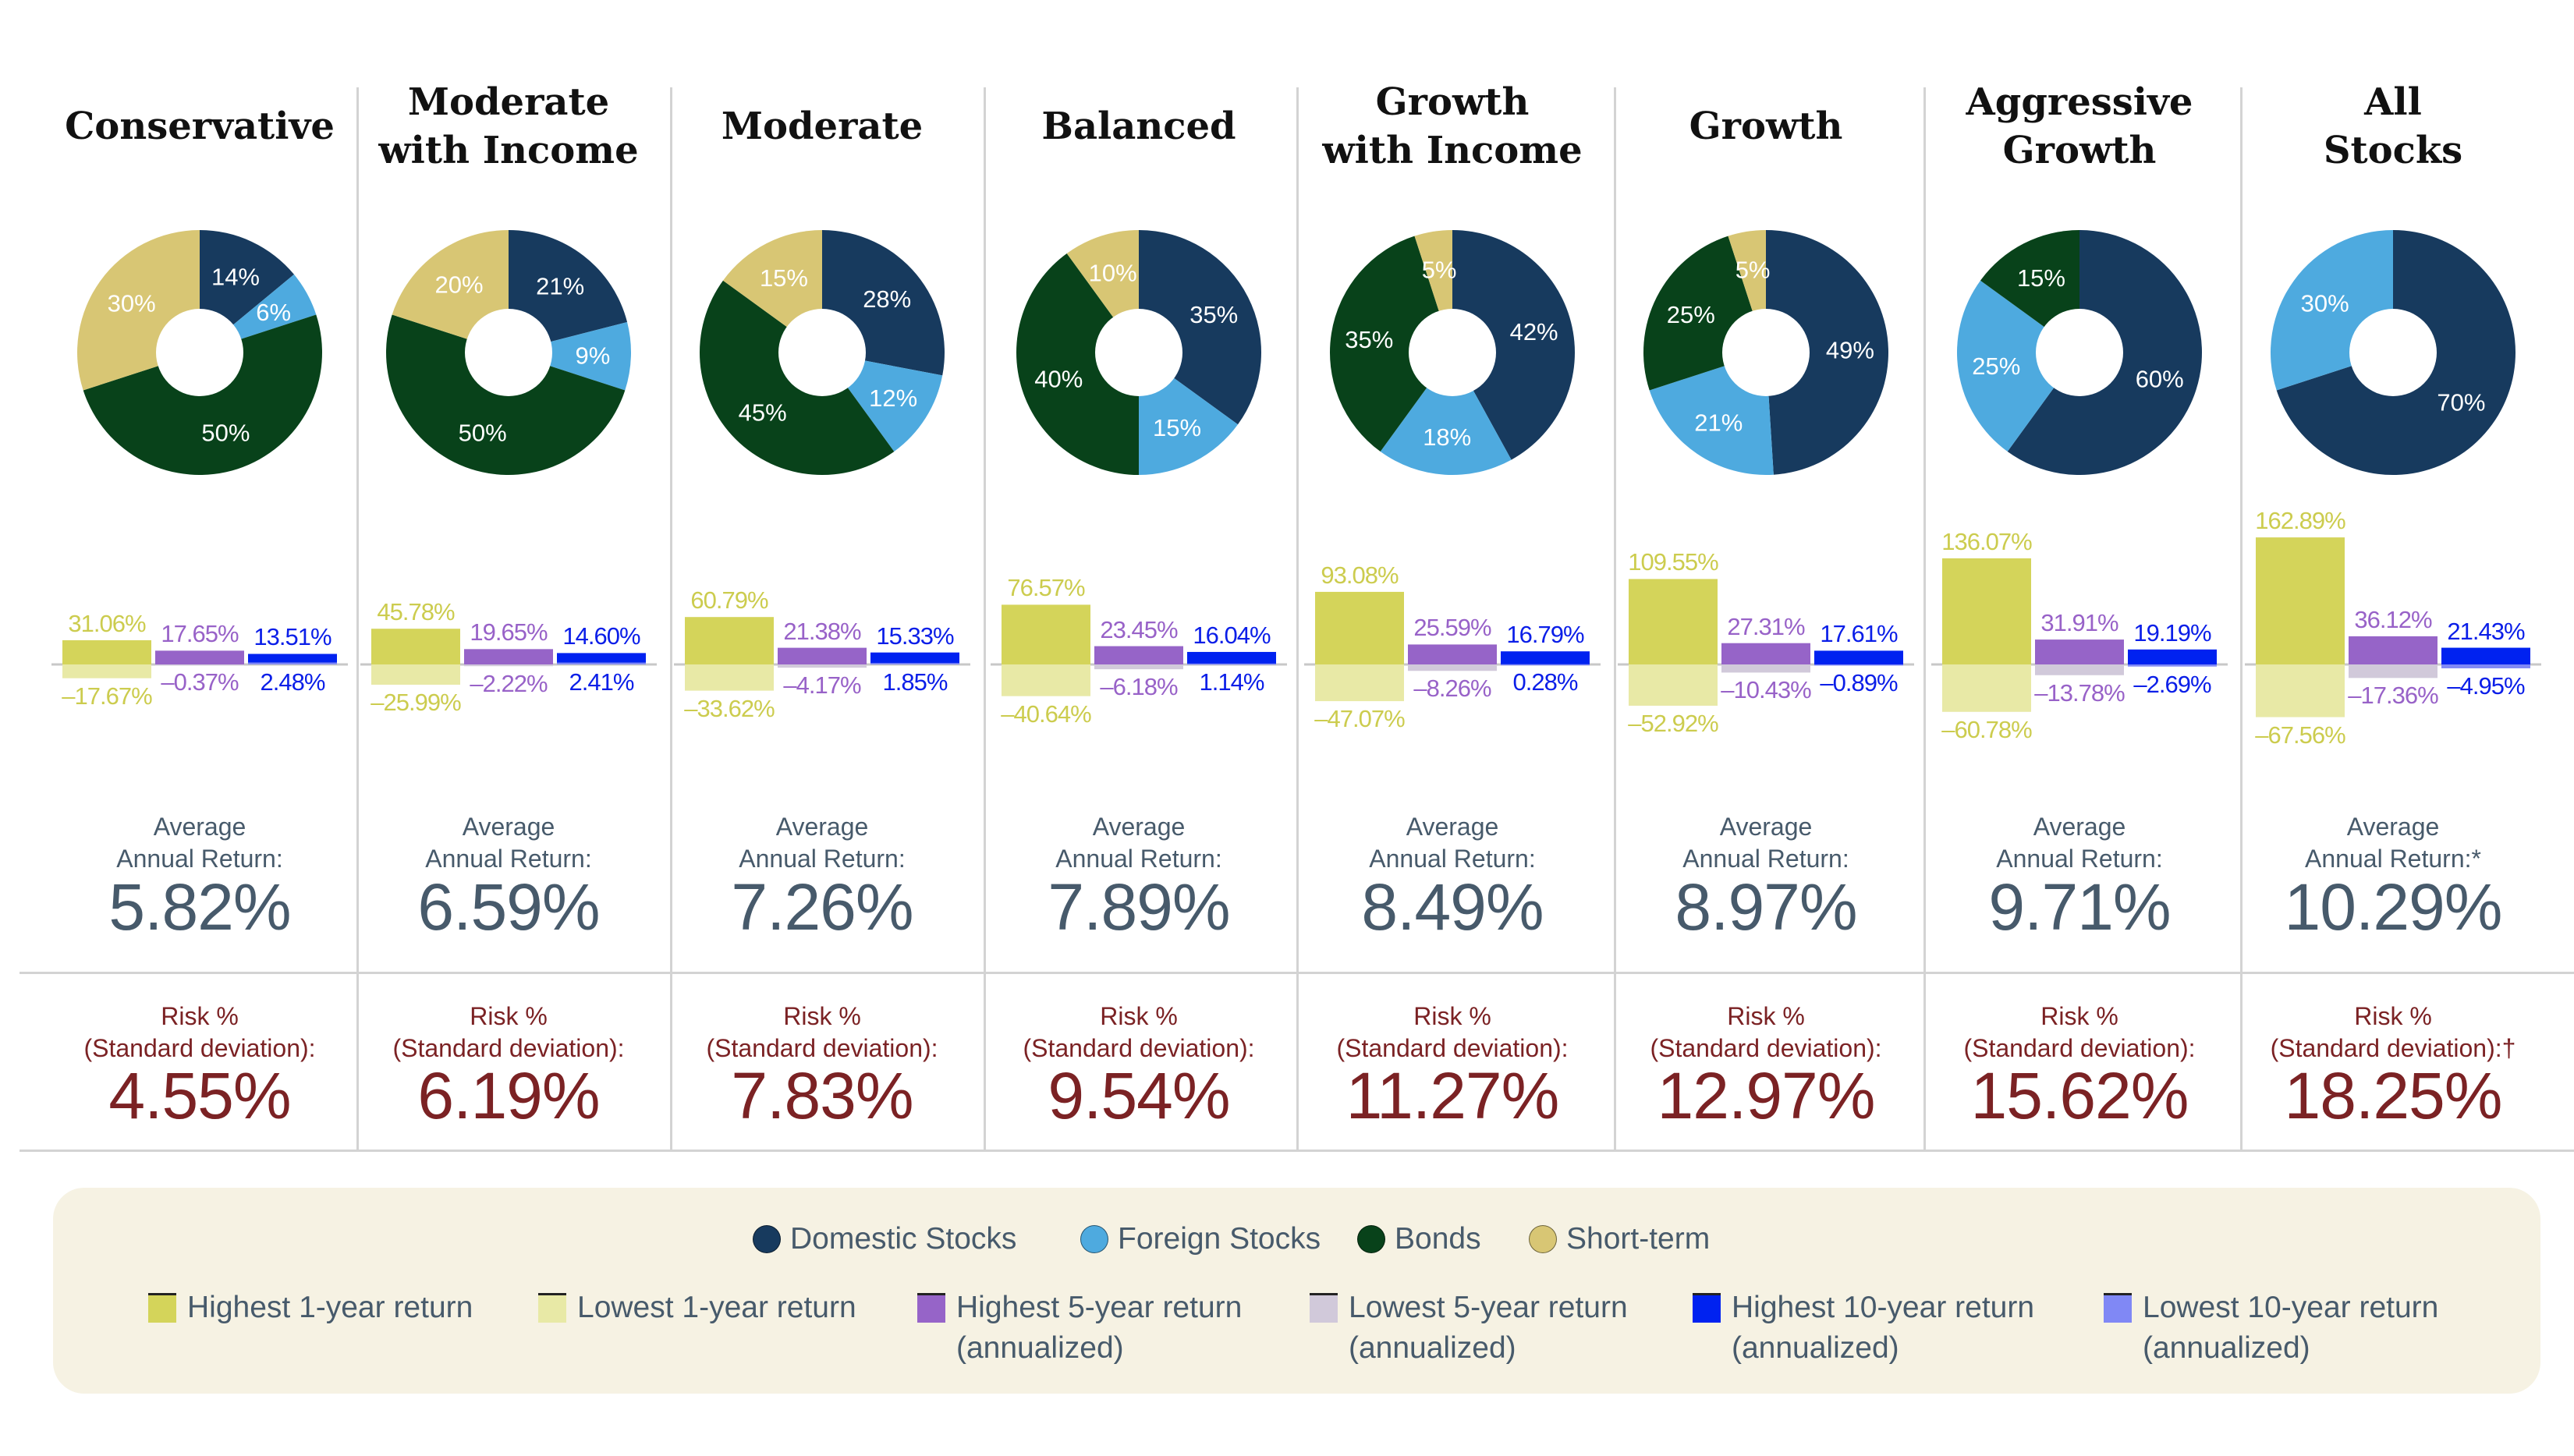 The image size is (2574, 1456). Describe the element at coordinates (1139, 127) in the screenshot. I see `column-title-line: Balanced` at that location.